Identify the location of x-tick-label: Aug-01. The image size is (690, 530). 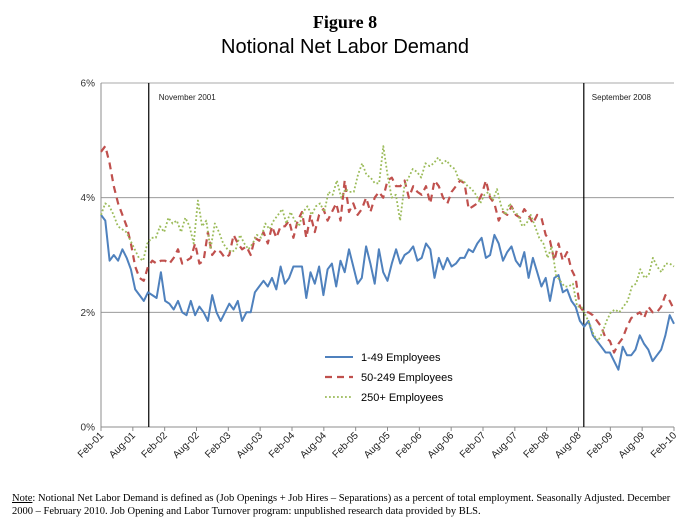
(122, 445).